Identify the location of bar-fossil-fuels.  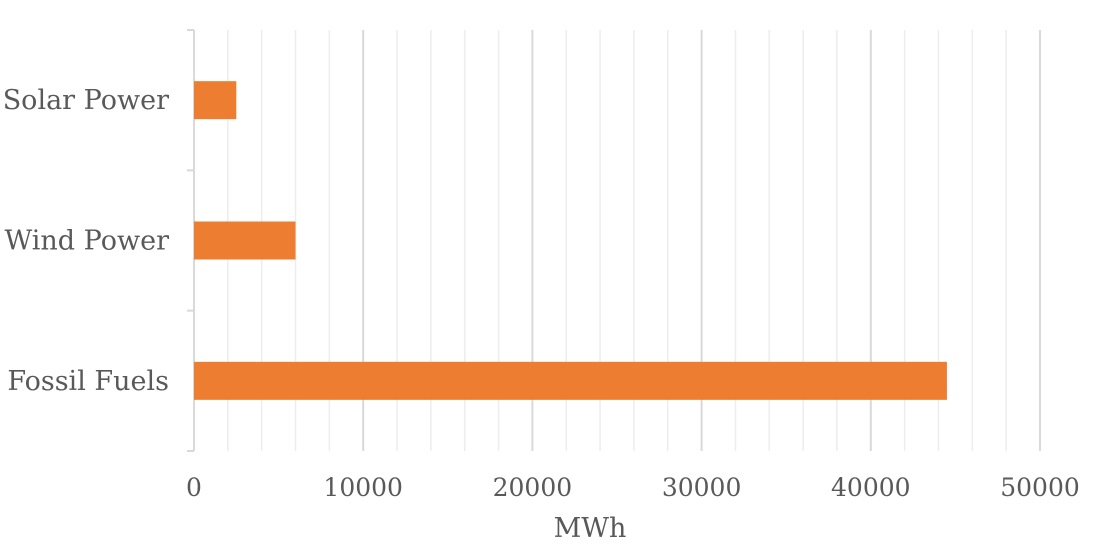
(570, 380).